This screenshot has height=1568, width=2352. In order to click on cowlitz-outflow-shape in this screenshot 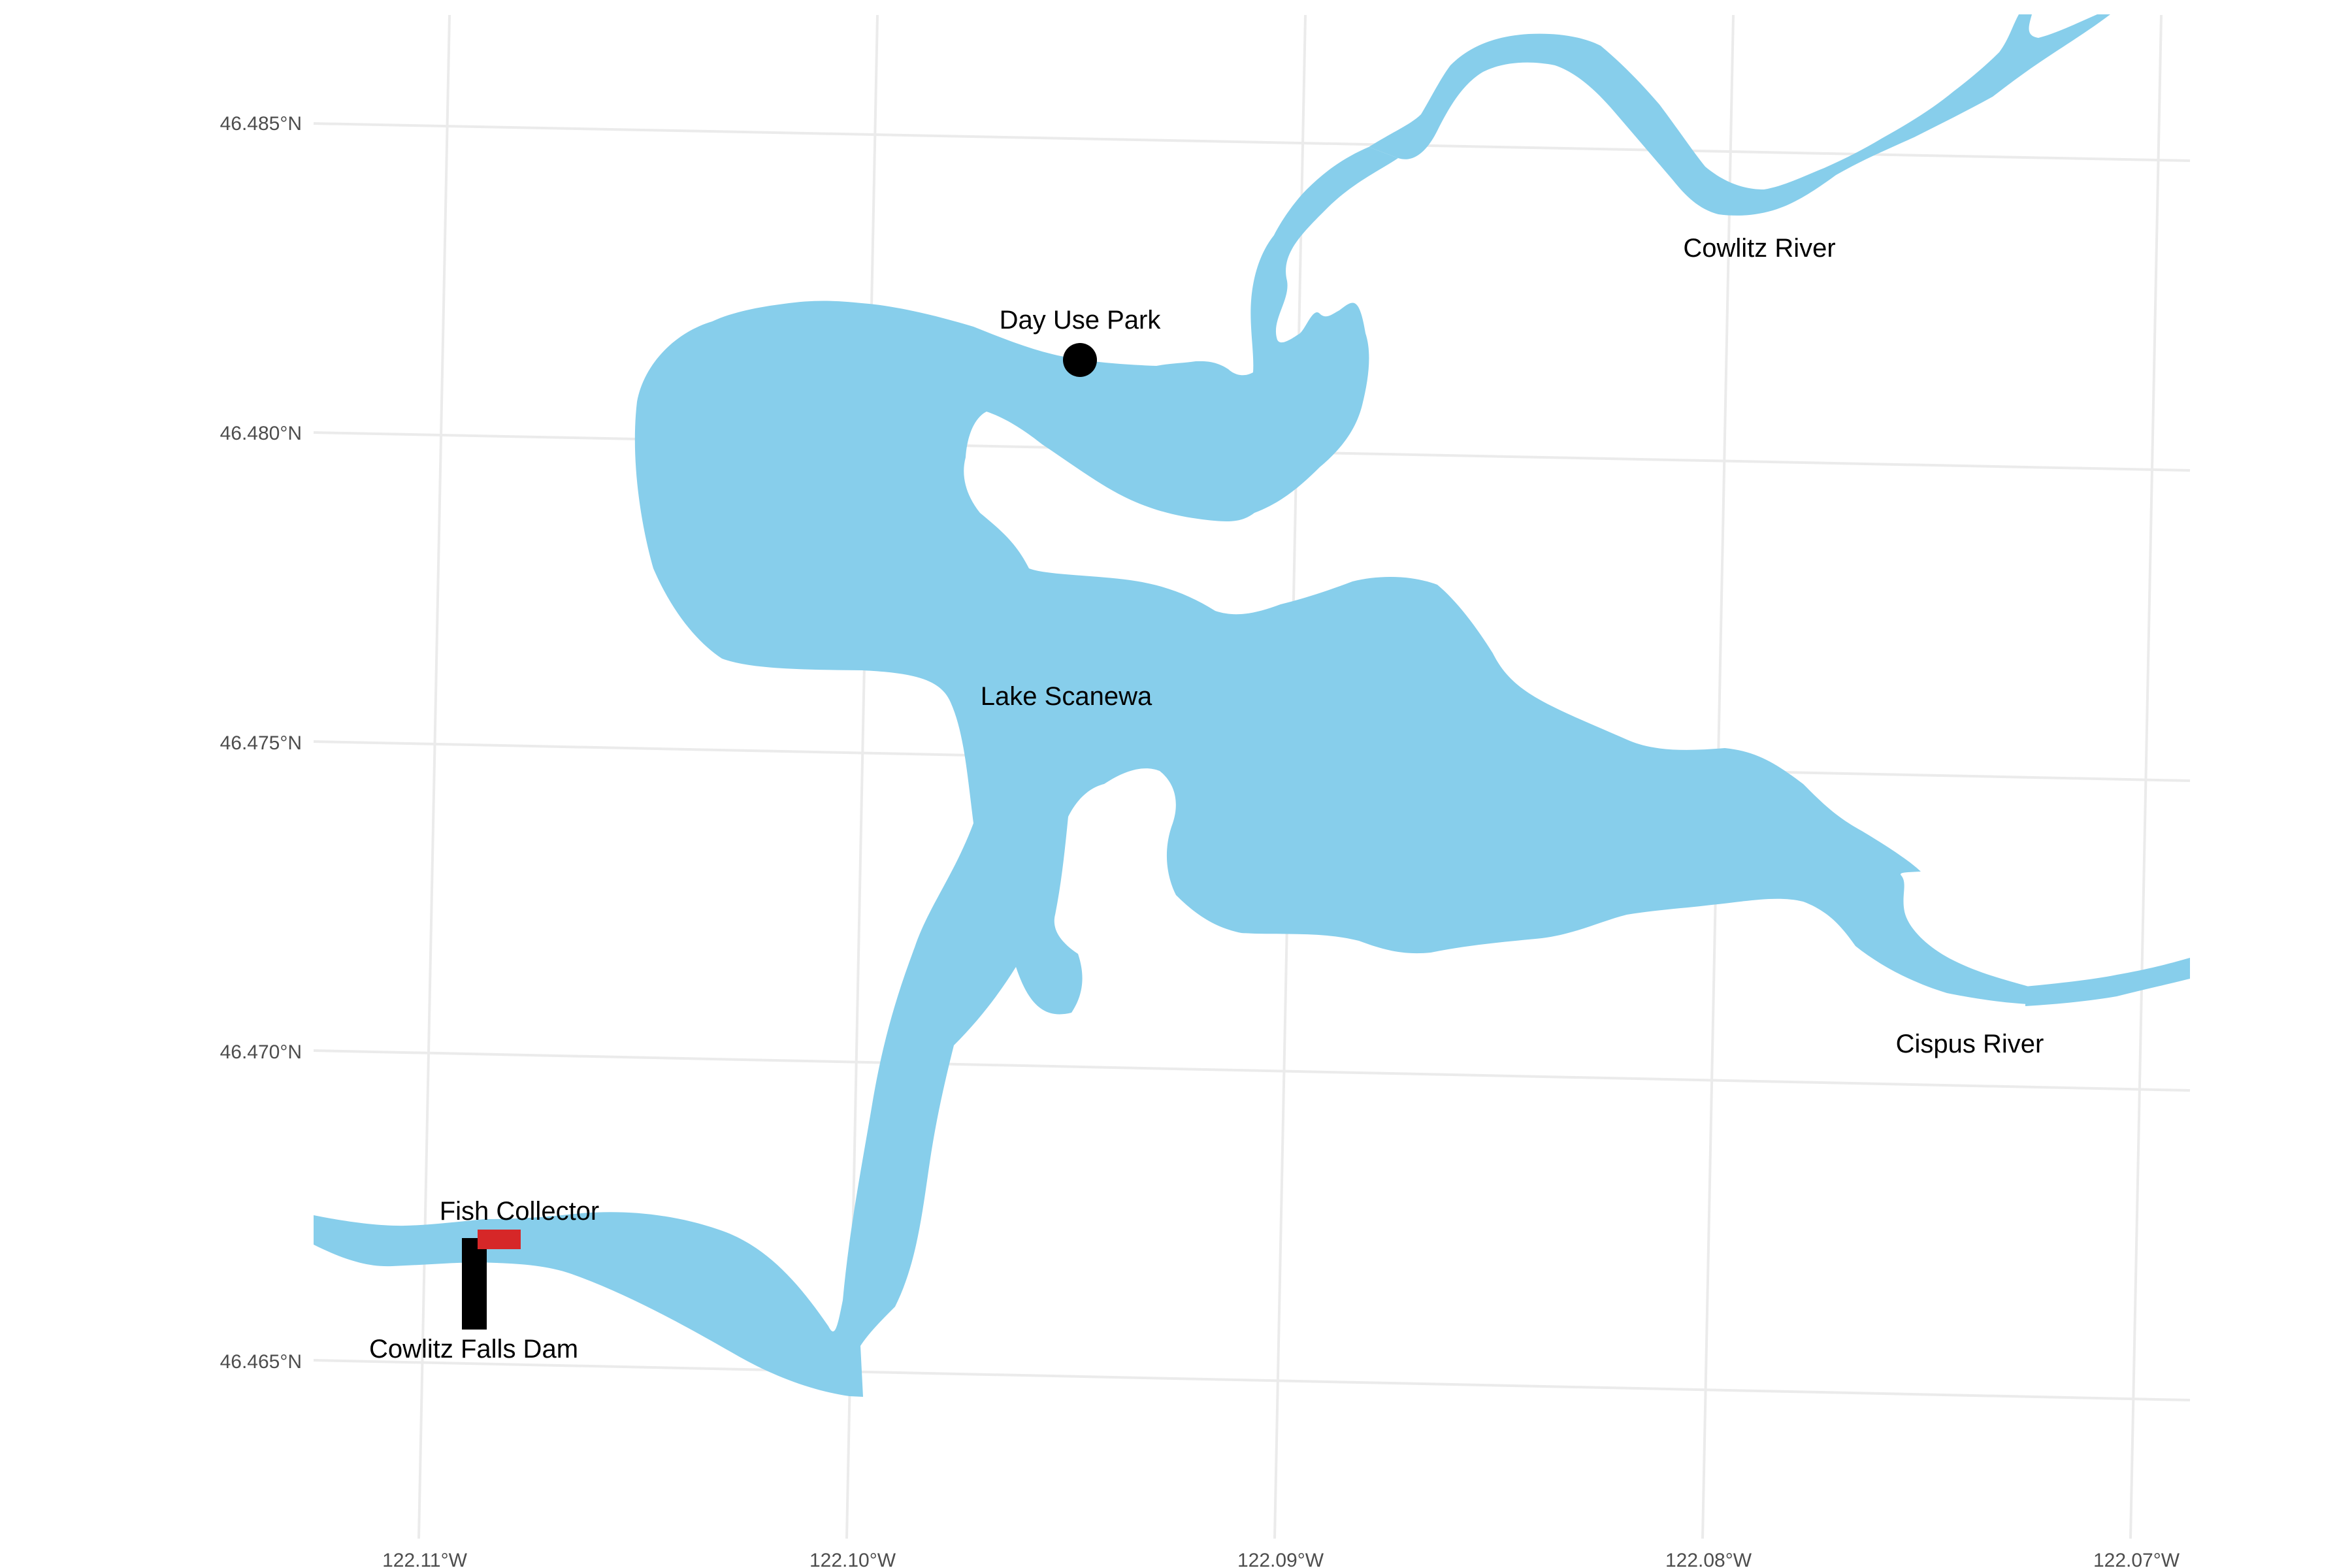, I will do `click(399, 1241)`.